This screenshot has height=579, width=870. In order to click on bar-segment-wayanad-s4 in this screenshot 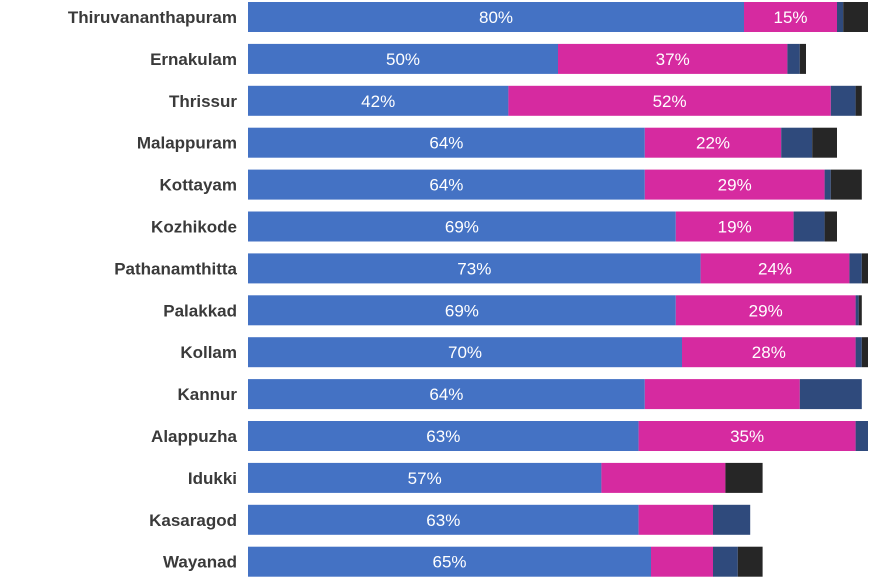, I will do `click(750, 561)`.